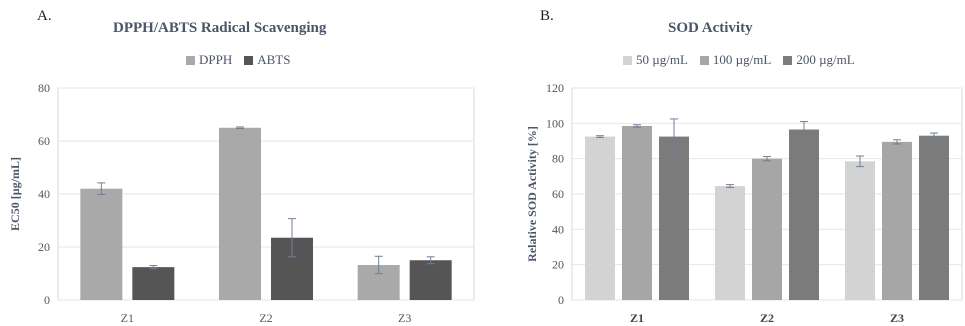 The width and height of the screenshot is (965, 326). What do you see at coordinates (742, 59) in the screenshot?
I see `legend-label-100: 100 µg/mL` at bounding box center [742, 59].